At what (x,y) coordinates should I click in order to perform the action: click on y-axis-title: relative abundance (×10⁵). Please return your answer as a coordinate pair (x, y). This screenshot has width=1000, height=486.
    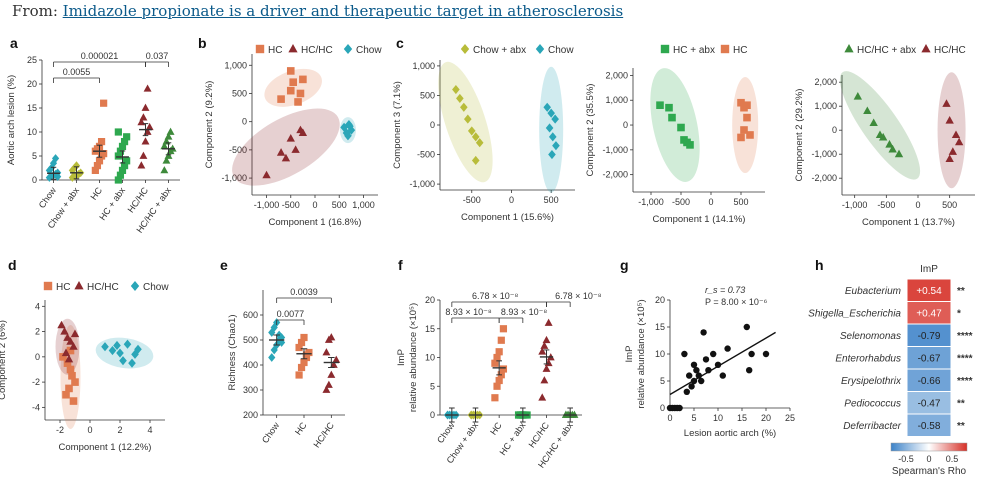
    Looking at the image, I should click on (641, 353).